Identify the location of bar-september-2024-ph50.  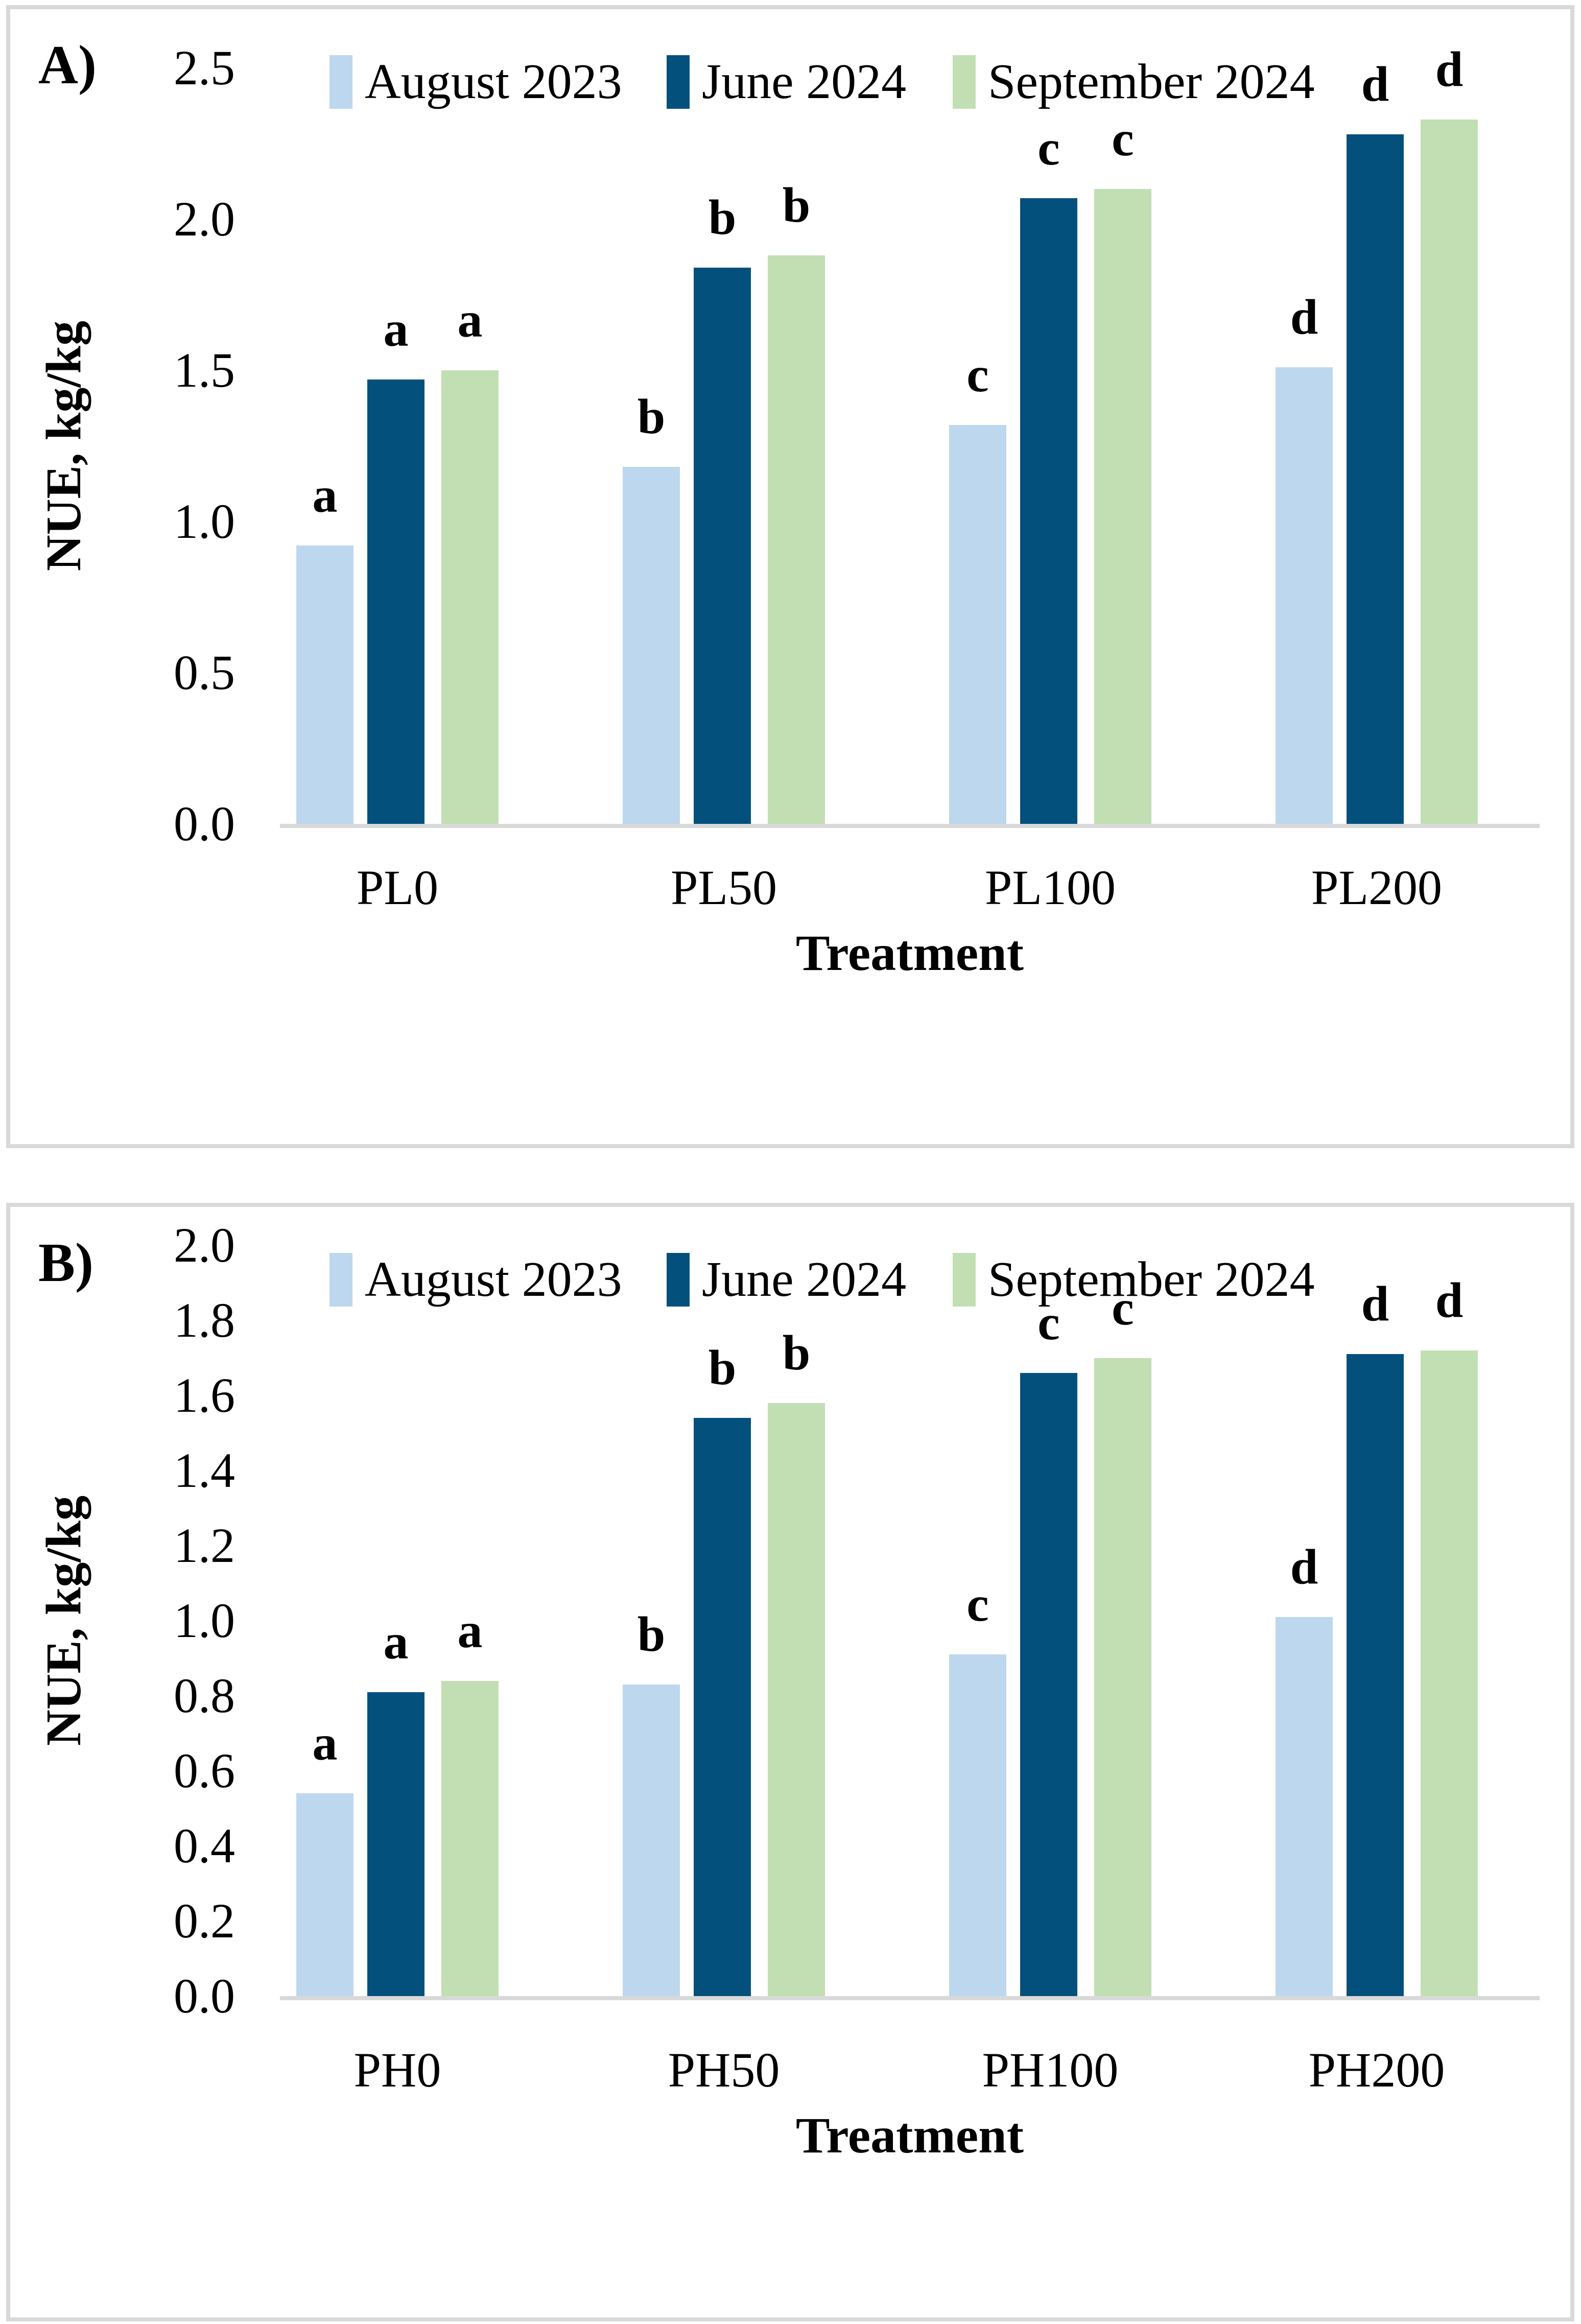
(797, 1699).